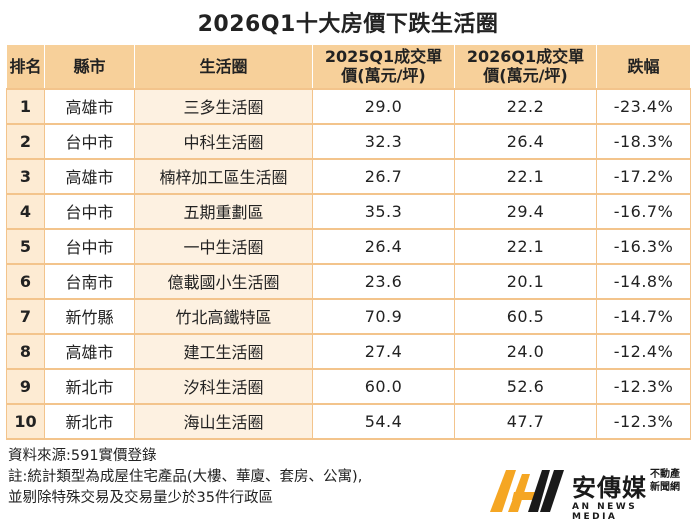 Image resolution: width=696 pixels, height=522 pixels. I want to click on cell-change: -17.2%, so click(643, 176).